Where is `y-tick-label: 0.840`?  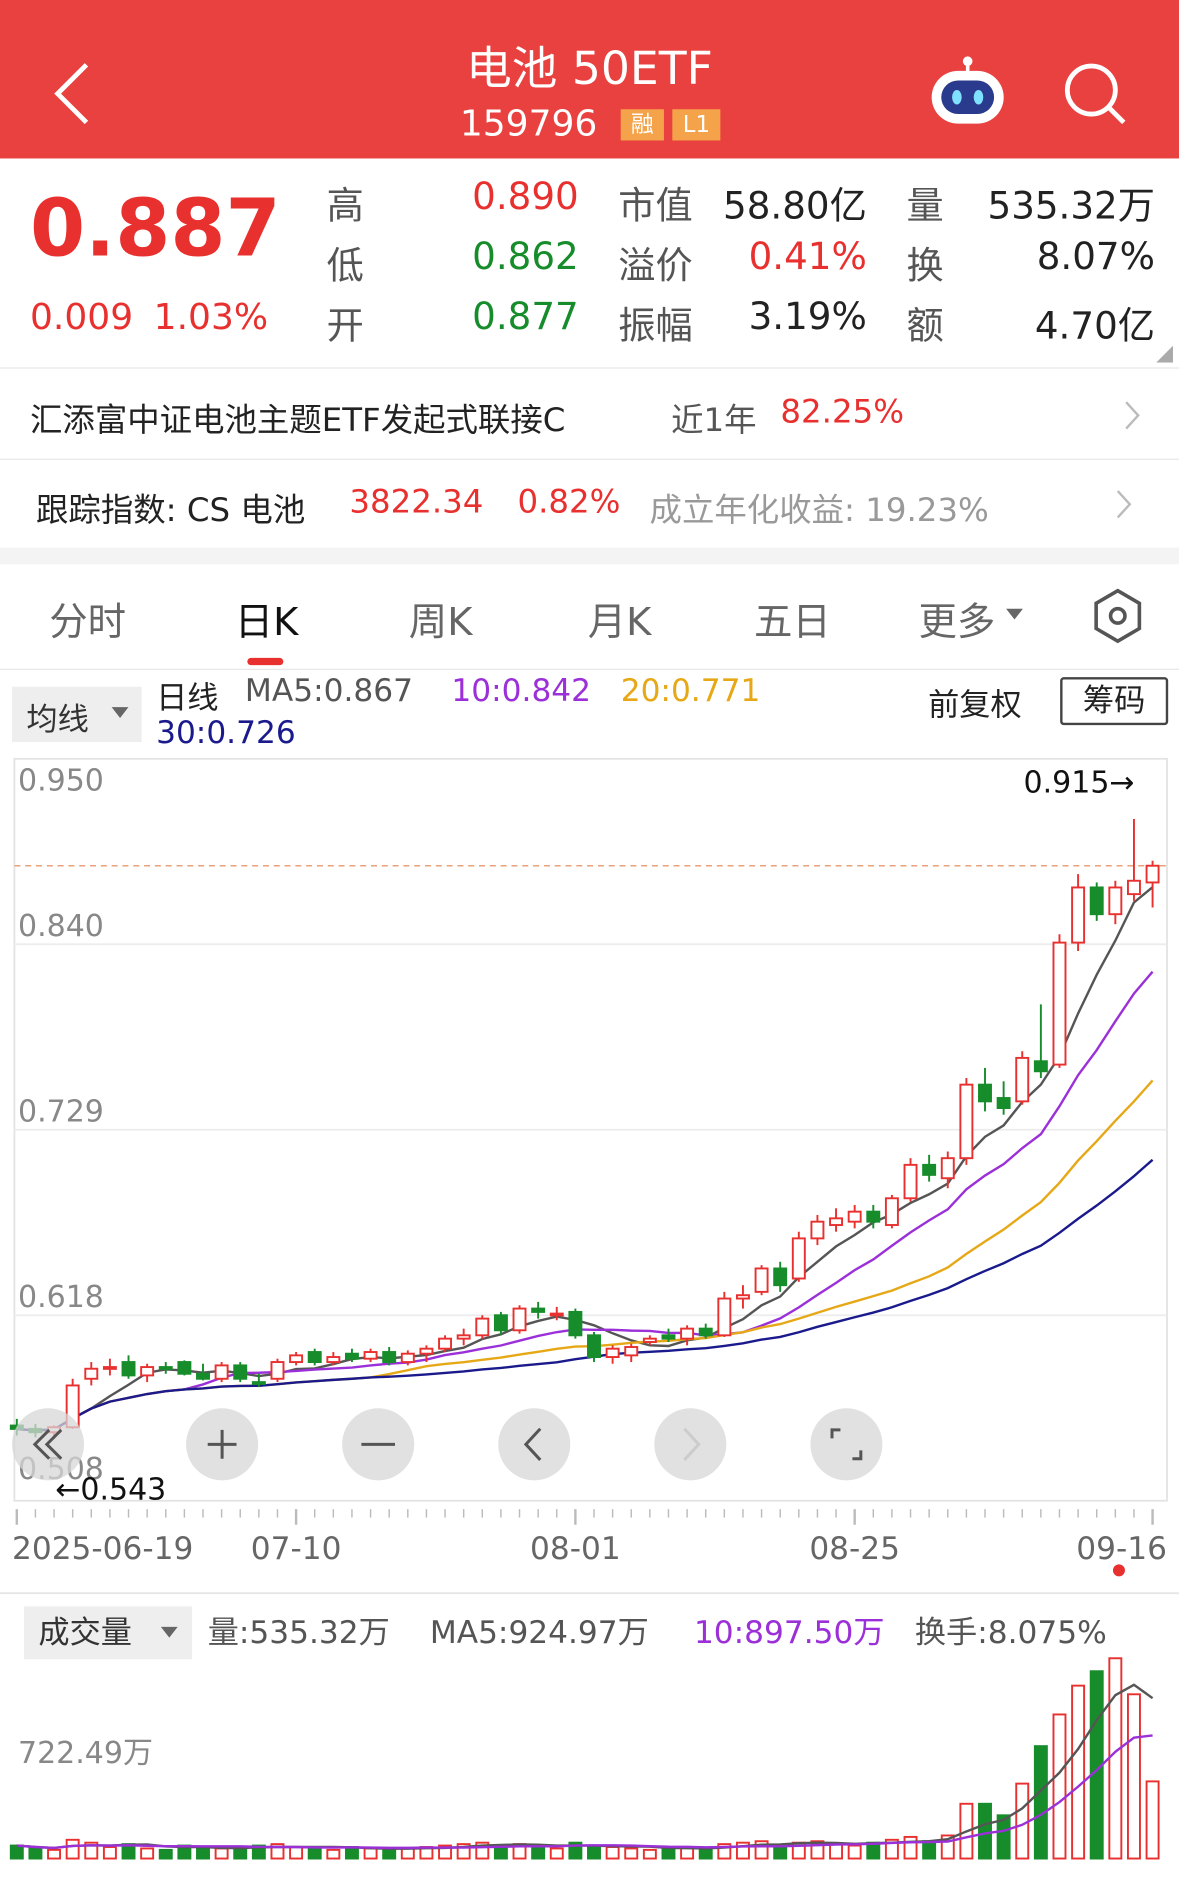
y-tick-label: 0.840 is located at coordinates (61, 926).